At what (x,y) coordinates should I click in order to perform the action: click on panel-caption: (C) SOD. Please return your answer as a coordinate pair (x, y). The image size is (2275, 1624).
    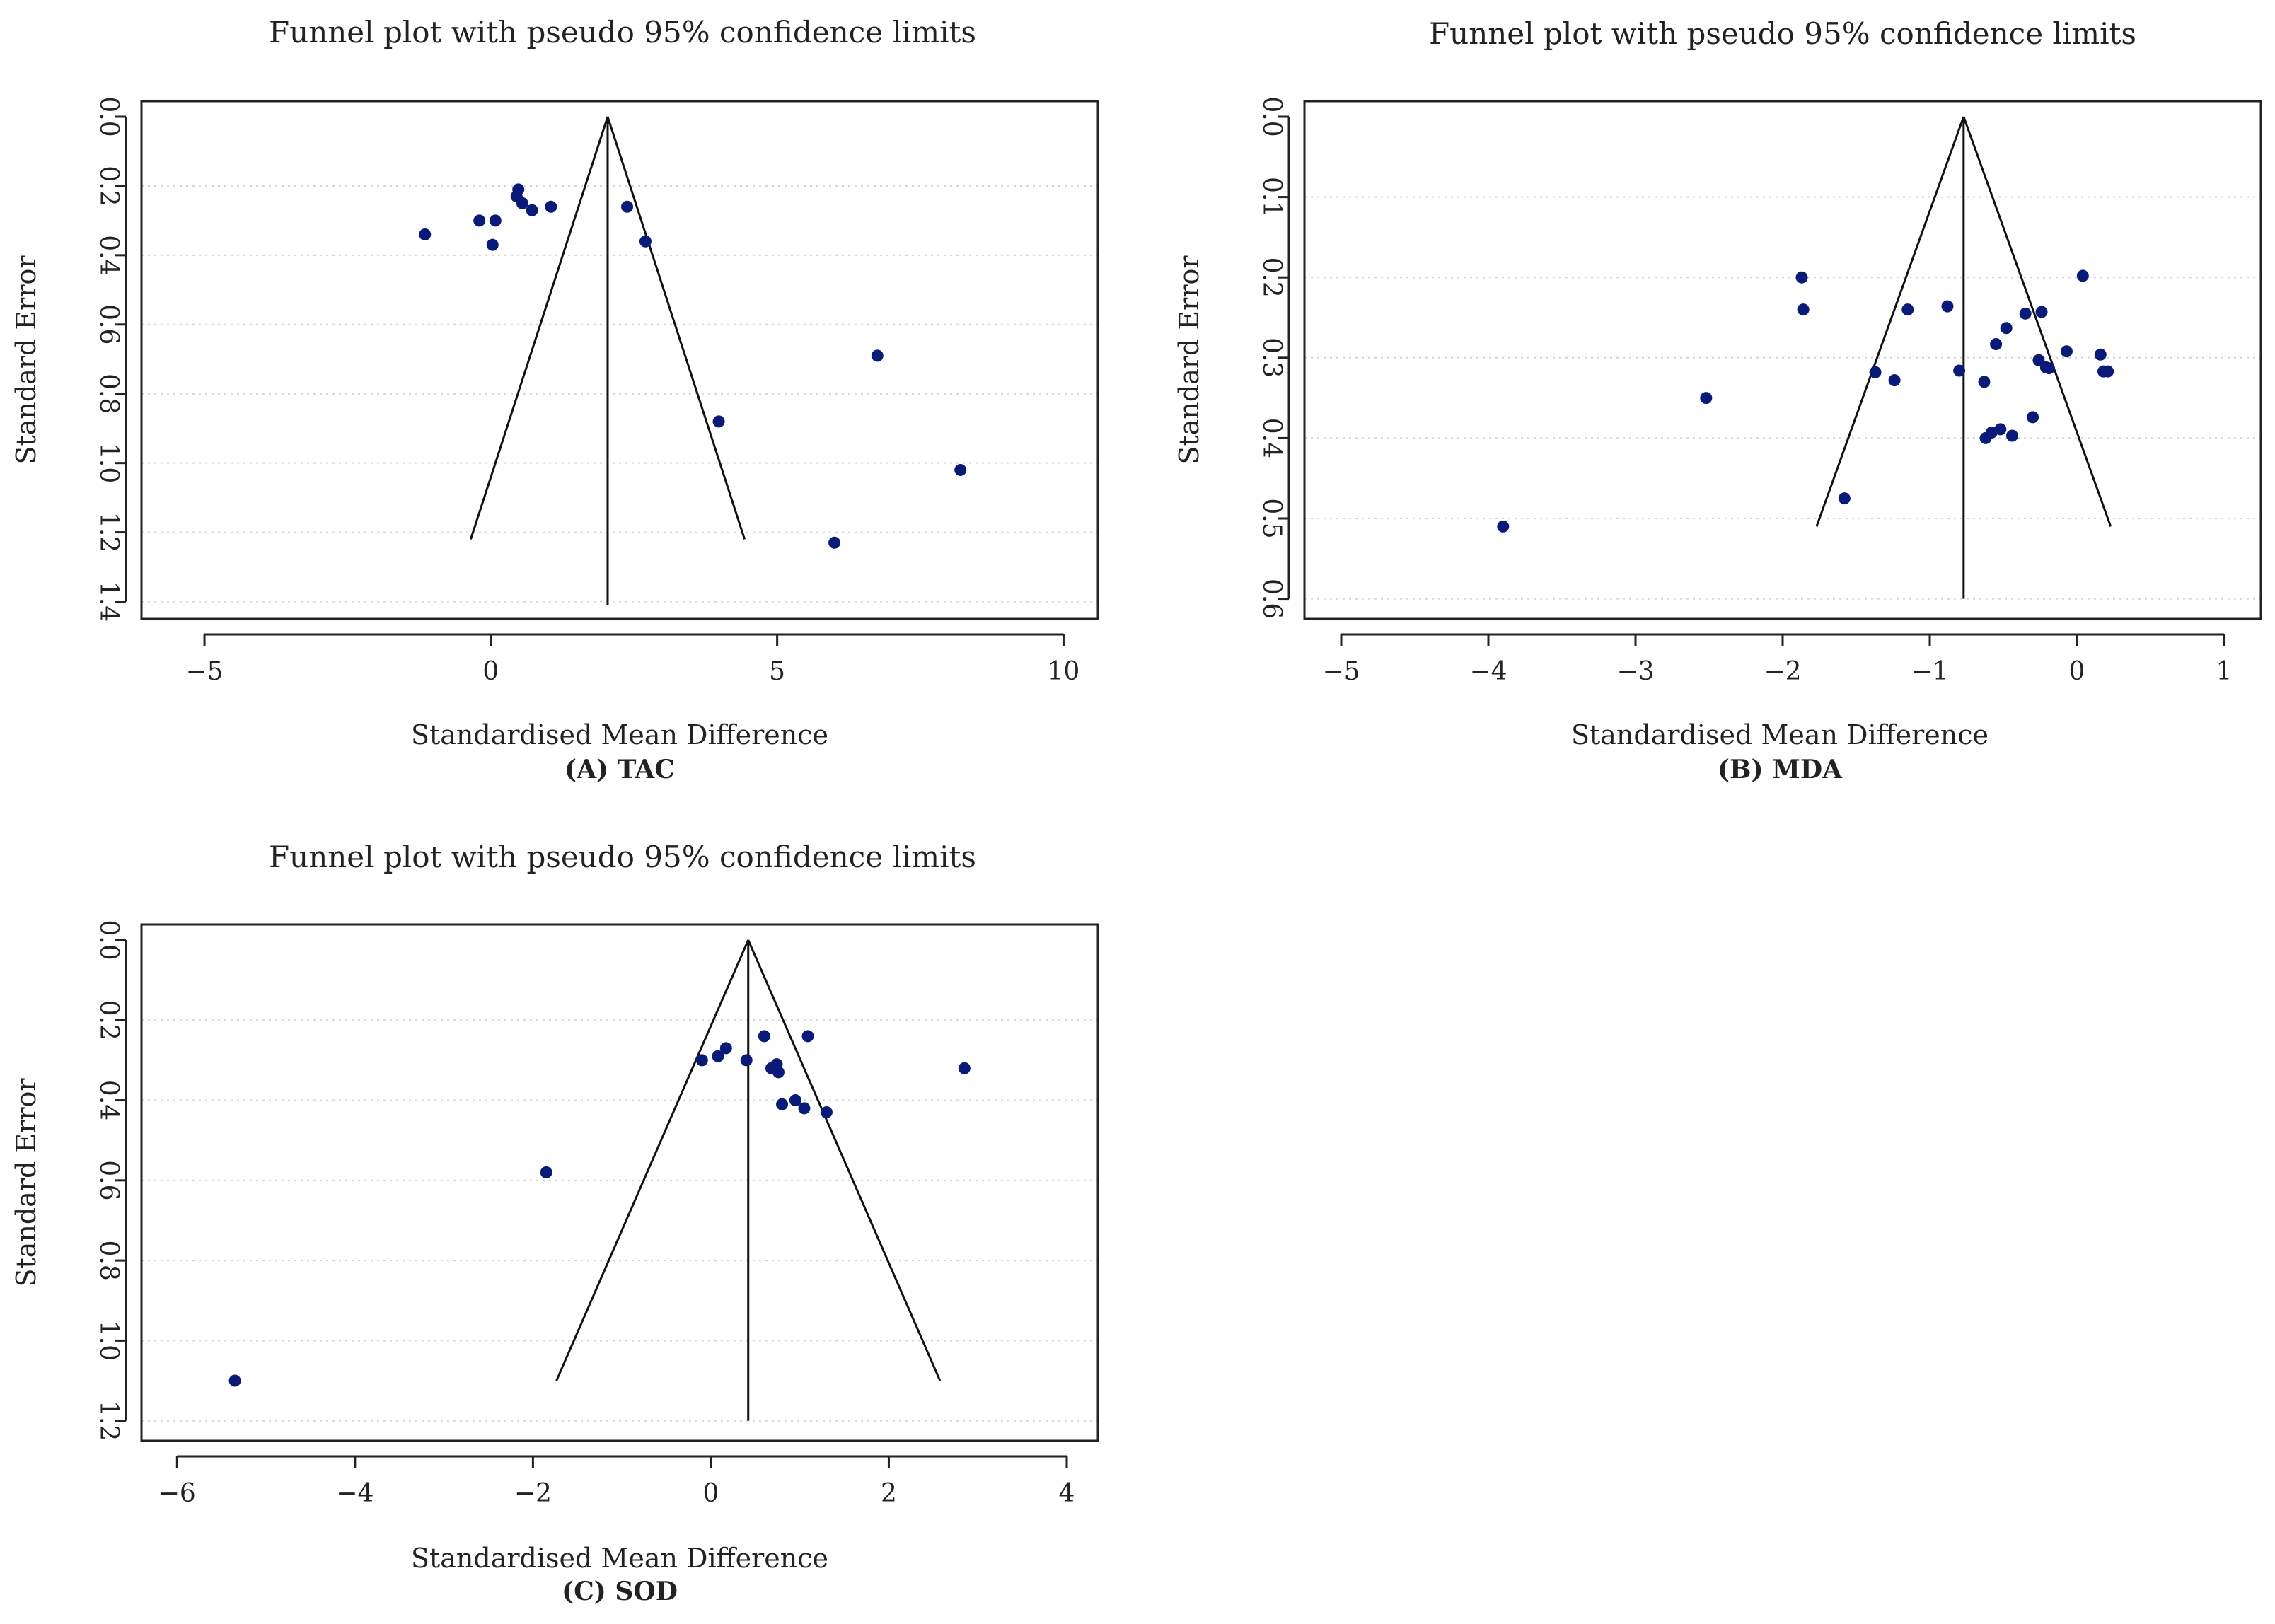
    Looking at the image, I should click on (620, 1591).